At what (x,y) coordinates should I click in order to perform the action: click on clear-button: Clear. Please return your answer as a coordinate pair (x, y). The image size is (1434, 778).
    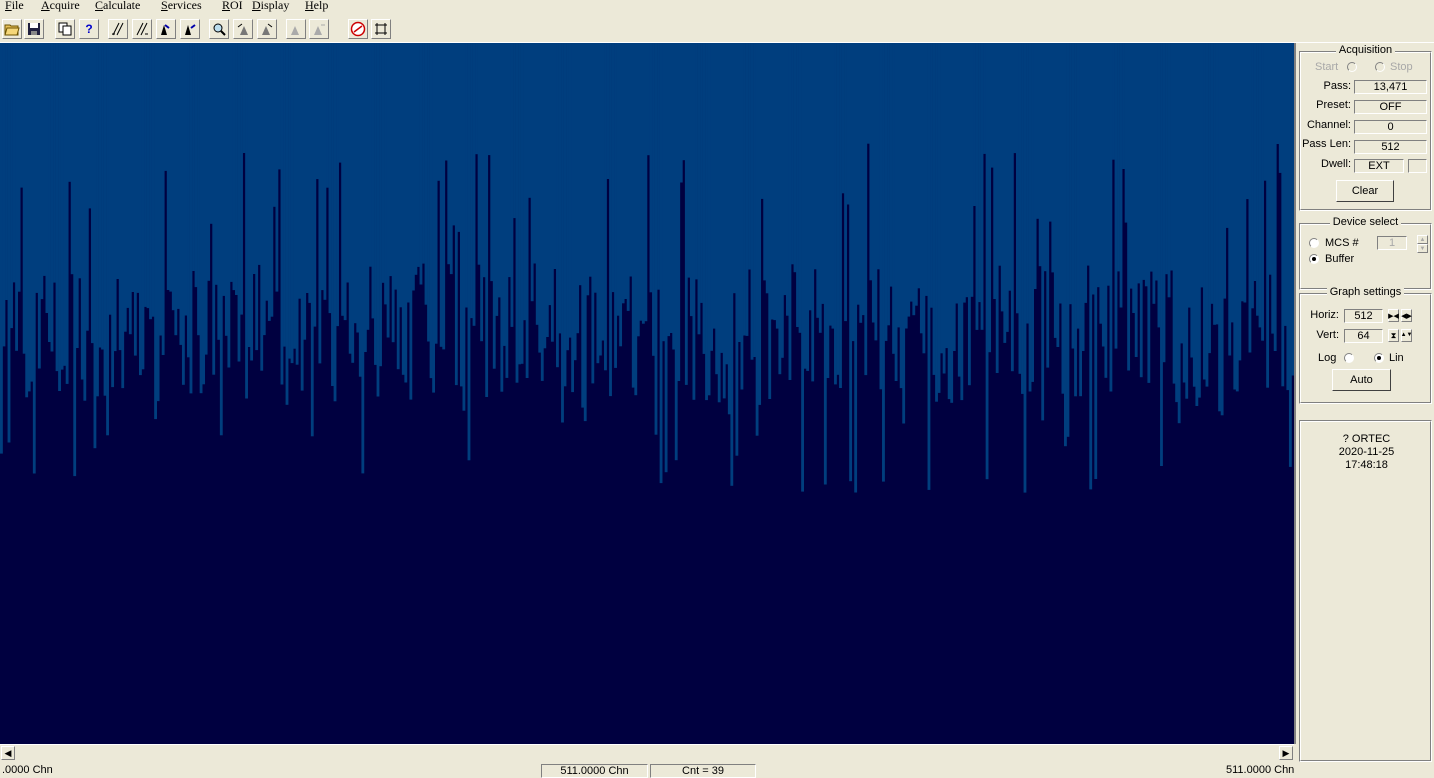
    Looking at the image, I should click on (1365, 191).